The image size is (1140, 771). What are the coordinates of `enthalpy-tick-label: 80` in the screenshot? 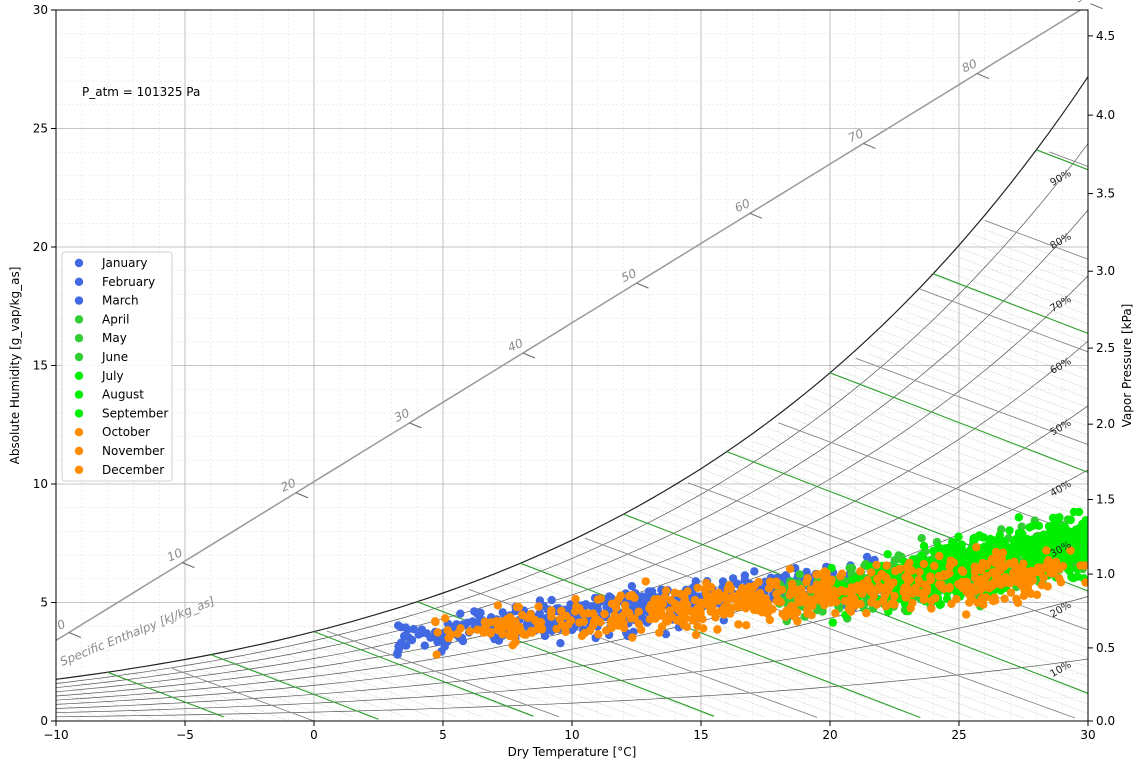 It's located at (970, 65).